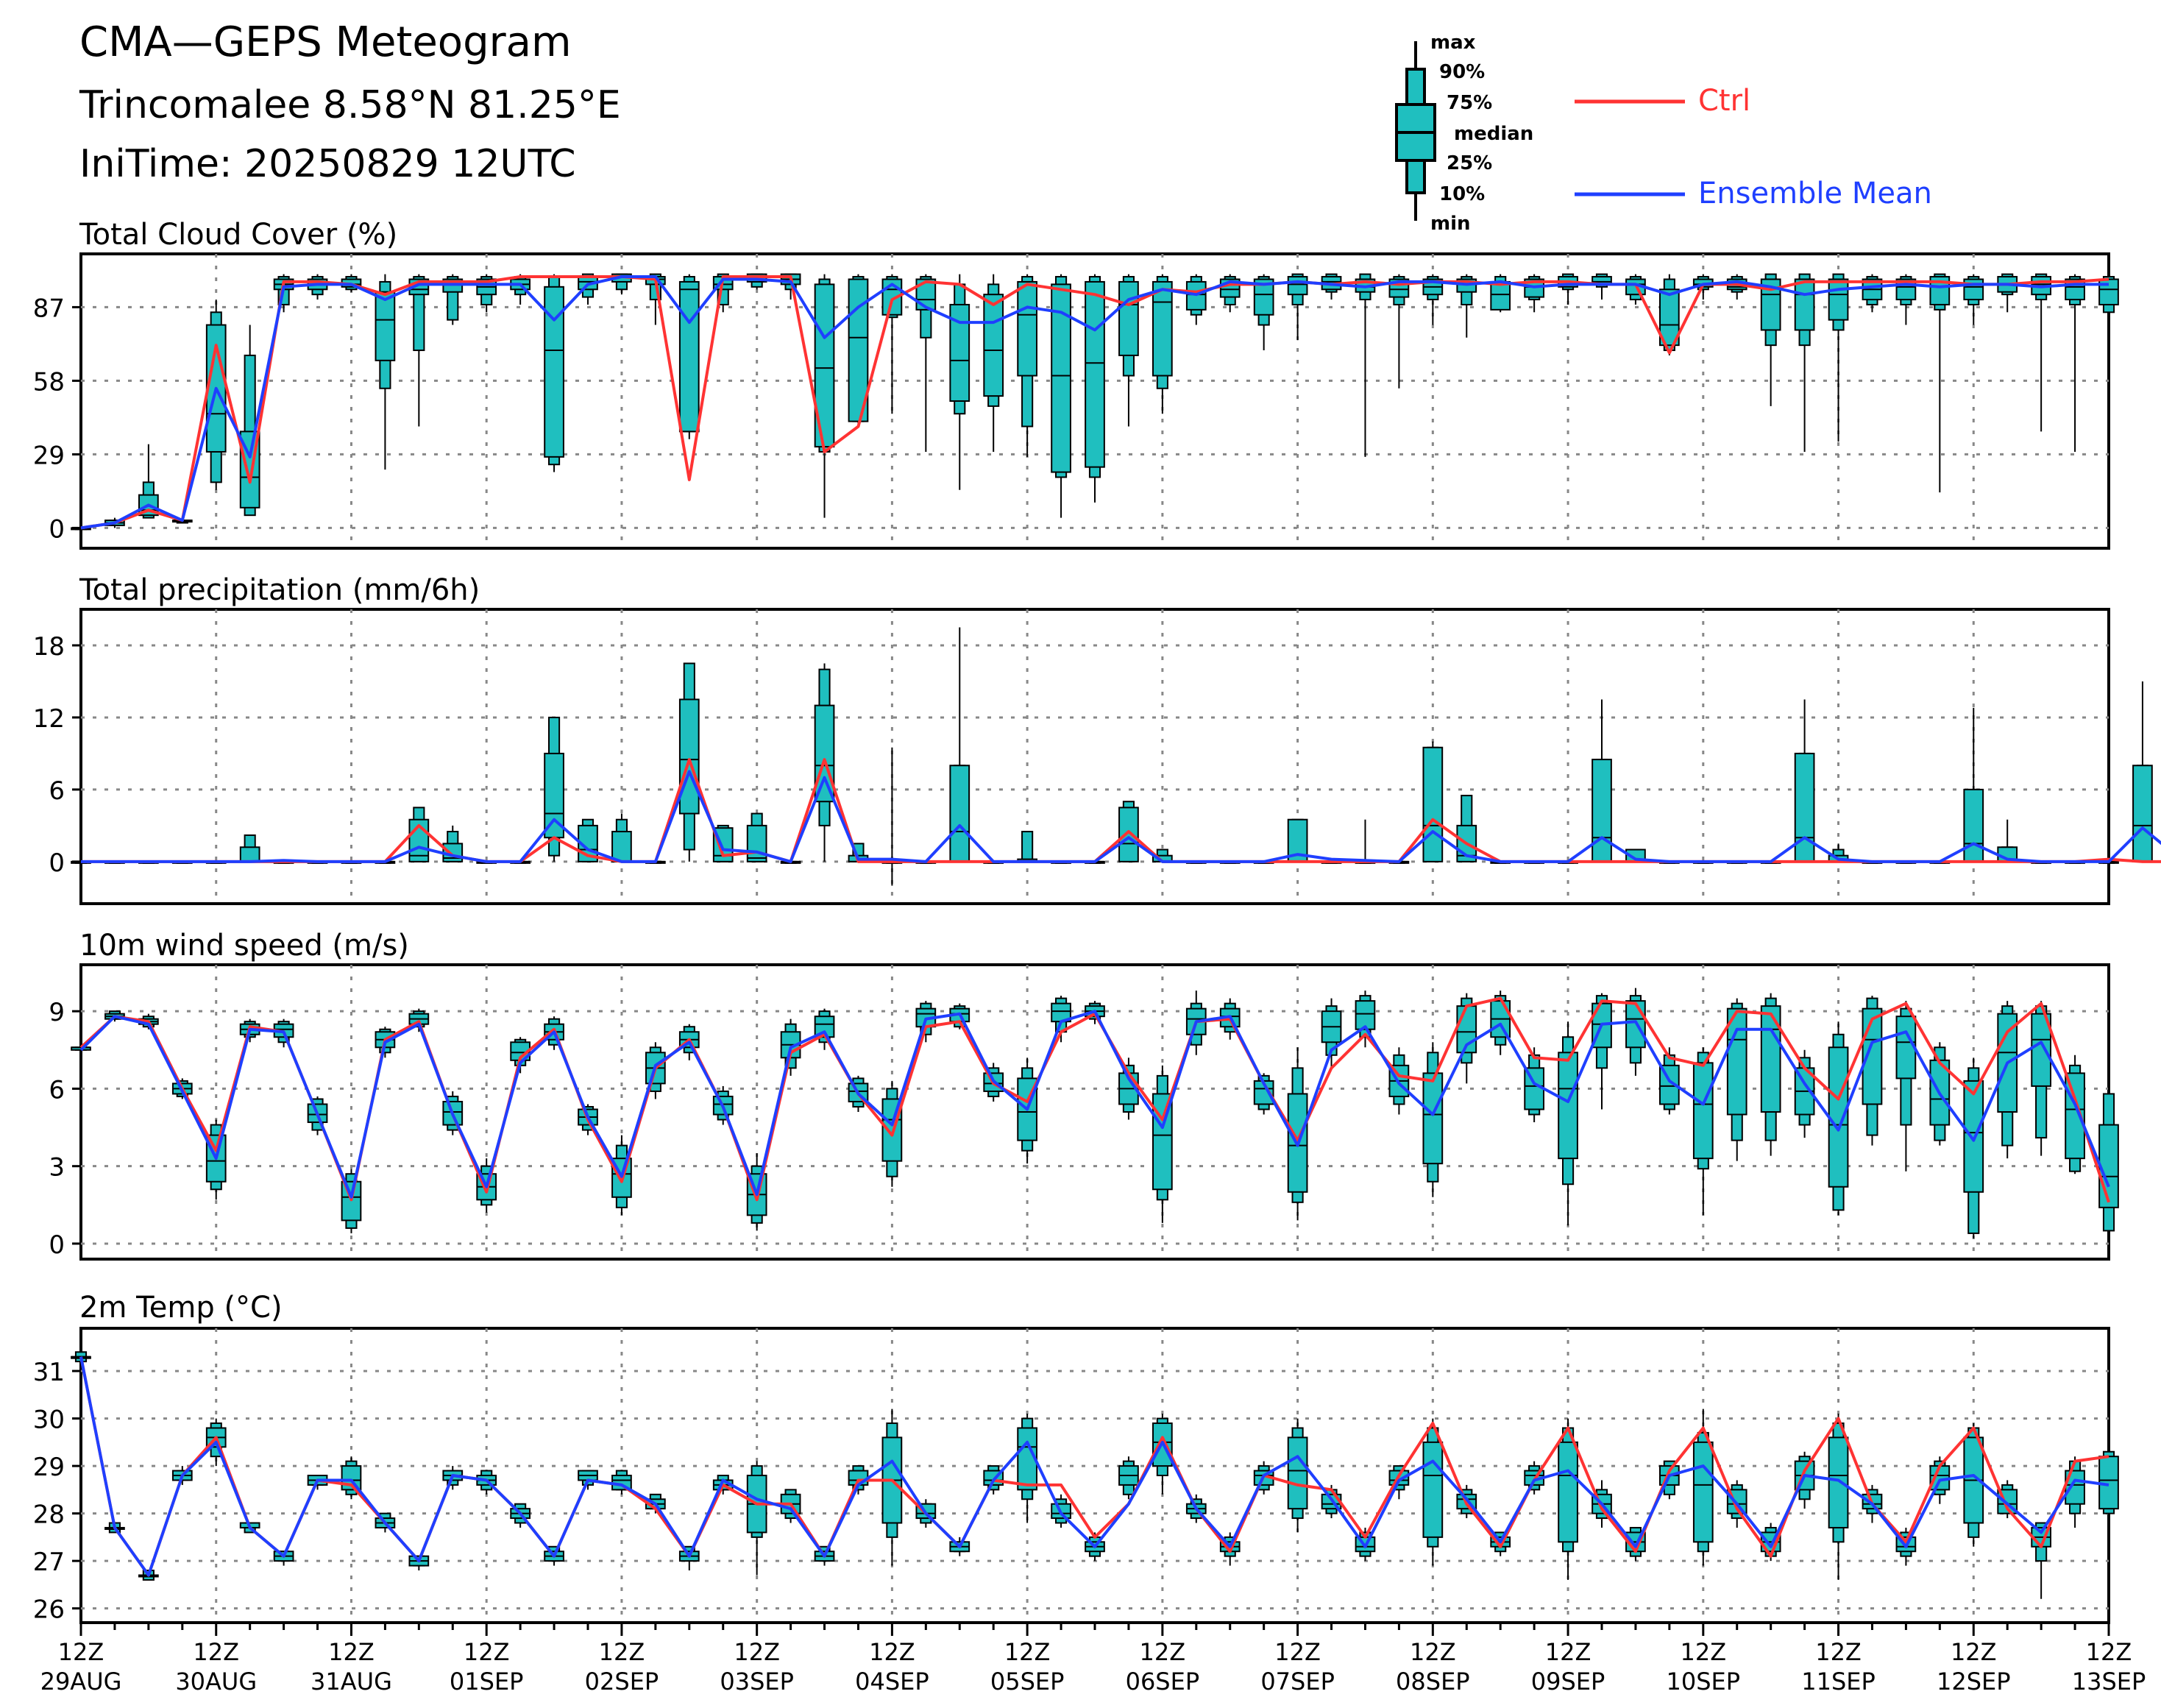 This screenshot has width=2161, height=1708. What do you see at coordinates (57, 1090) in the screenshot?
I see `y-tick-label: 6` at bounding box center [57, 1090].